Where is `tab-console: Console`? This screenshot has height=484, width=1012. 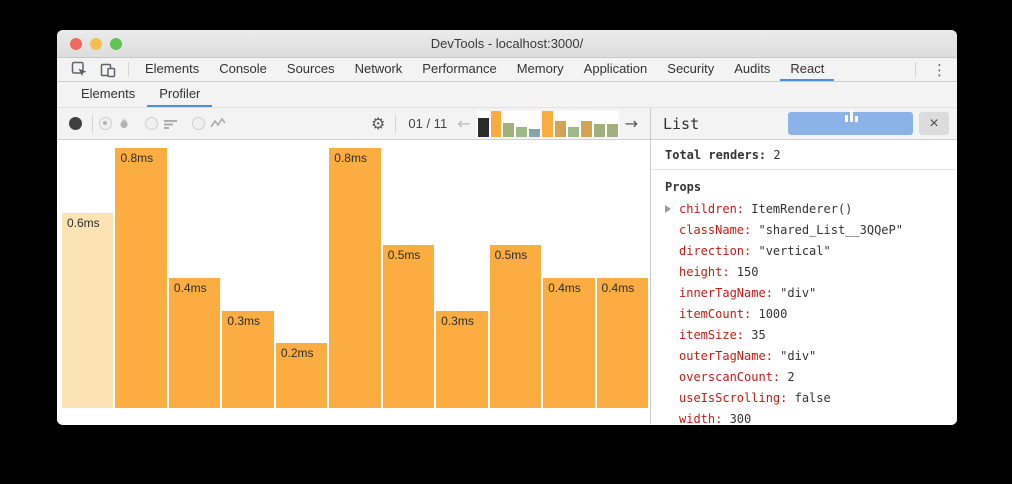
tab-console: Console is located at coordinates (243, 68).